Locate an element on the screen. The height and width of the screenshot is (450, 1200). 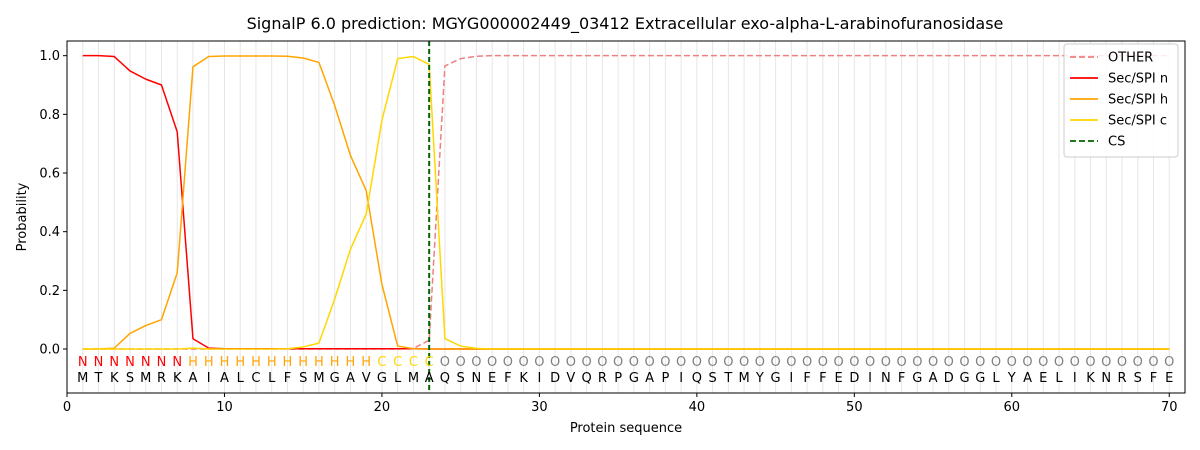
legend-box is located at coordinates (1121, 100).